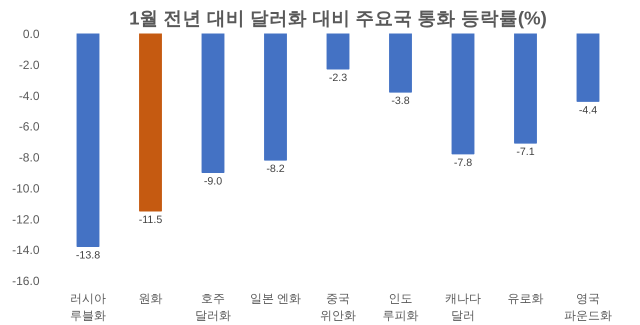 The height and width of the screenshot is (325, 640). Describe the element at coordinates (588, 110) in the screenshot. I see `data-label: -4.4` at that location.